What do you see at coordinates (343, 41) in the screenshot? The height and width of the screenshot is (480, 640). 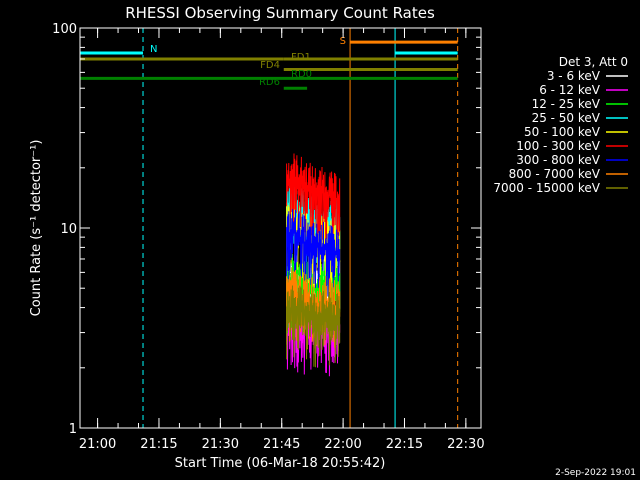 I see `flag-label: S` at bounding box center [343, 41].